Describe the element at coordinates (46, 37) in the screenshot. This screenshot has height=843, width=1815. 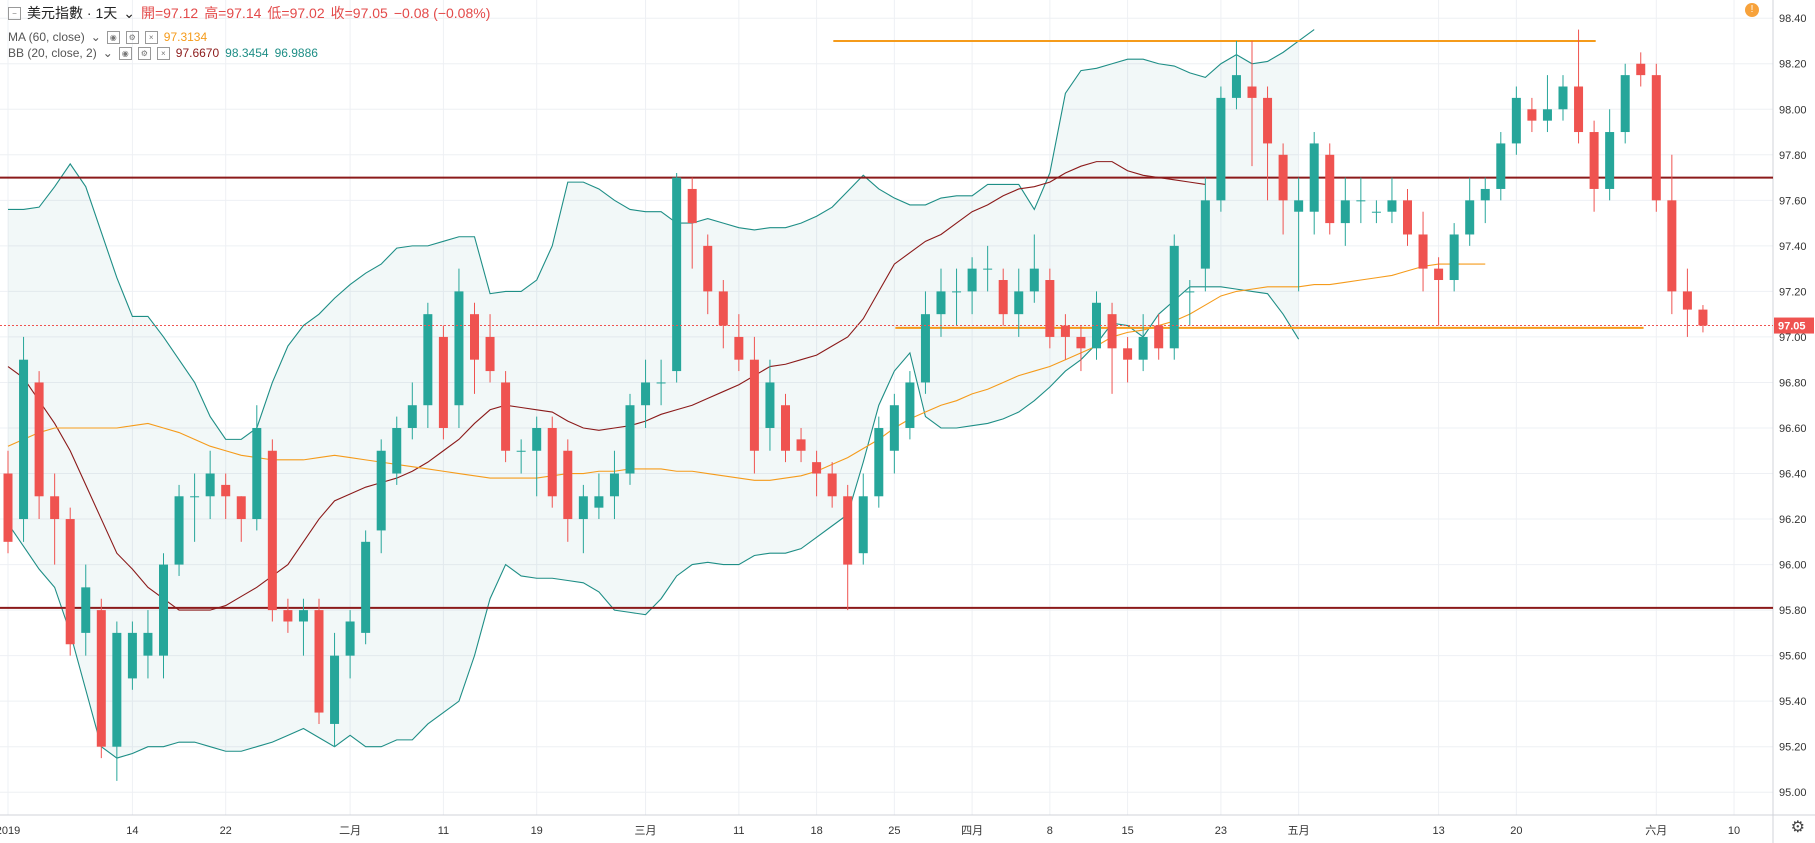
I see `ma-label: MA (60, close)` at that location.